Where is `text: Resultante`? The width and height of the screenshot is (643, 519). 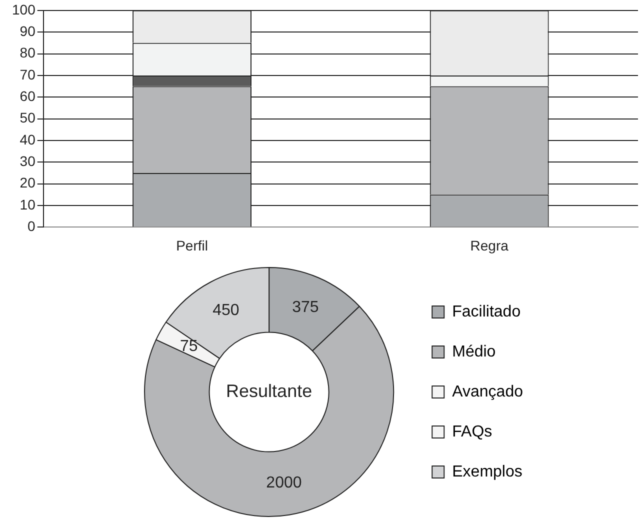
text: Resultante is located at coordinates (269, 390).